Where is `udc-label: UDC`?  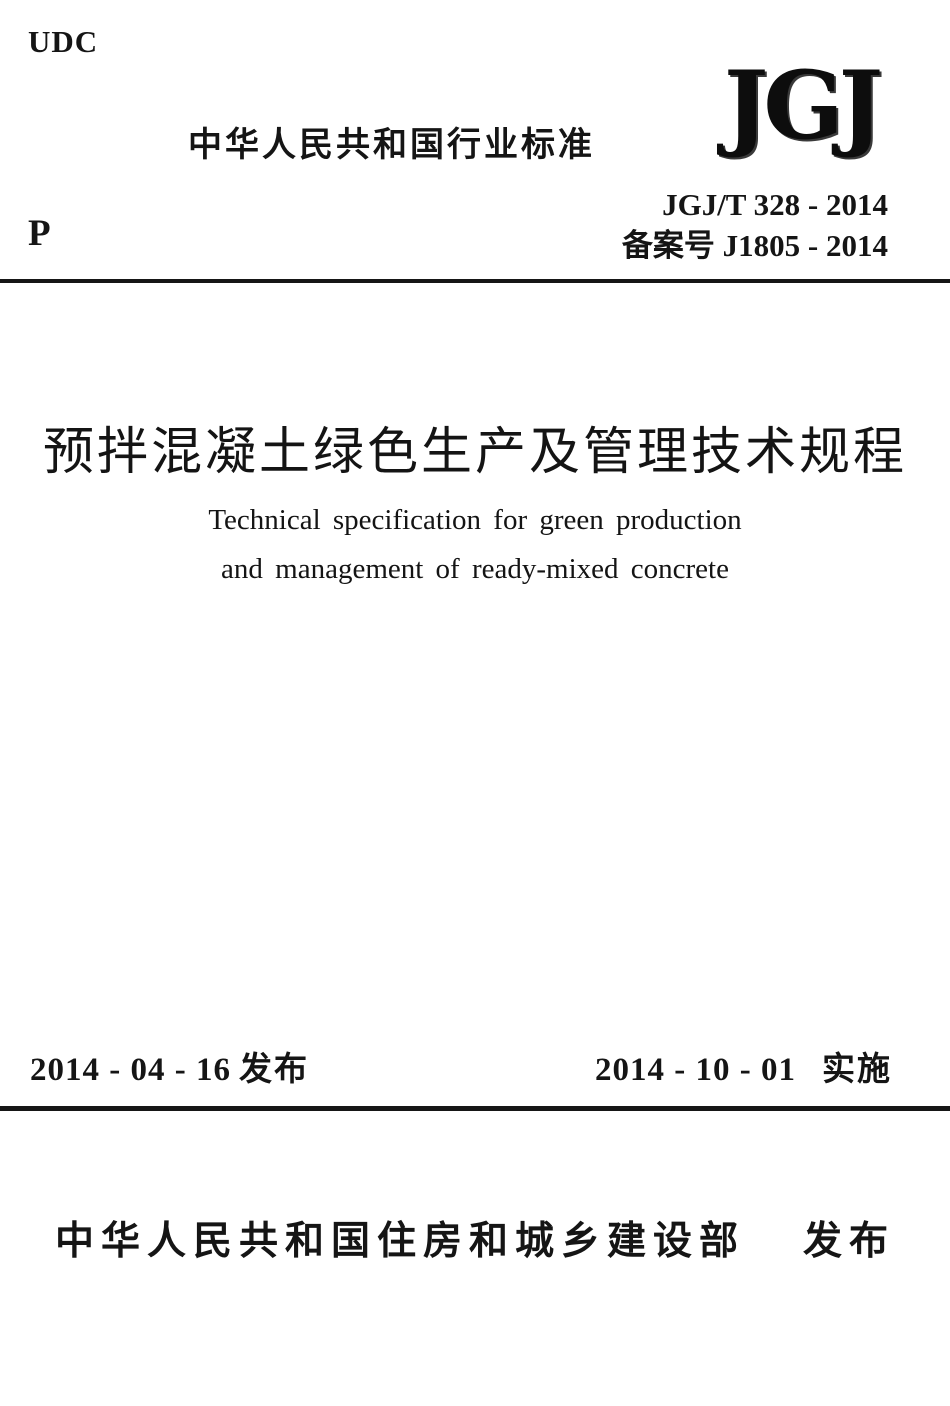 udc-label: UDC is located at coordinates (63, 41).